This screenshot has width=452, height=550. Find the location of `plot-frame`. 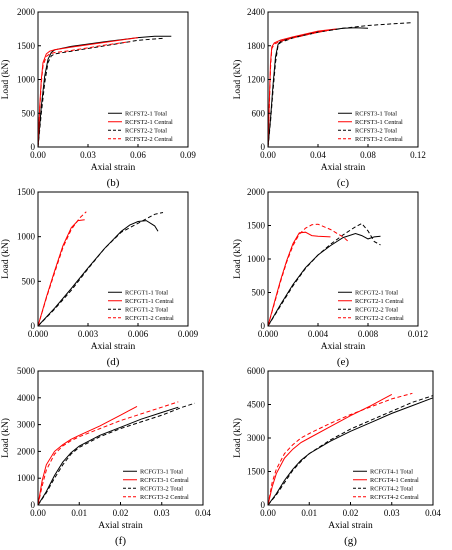

plot-frame is located at coordinates (113, 259).